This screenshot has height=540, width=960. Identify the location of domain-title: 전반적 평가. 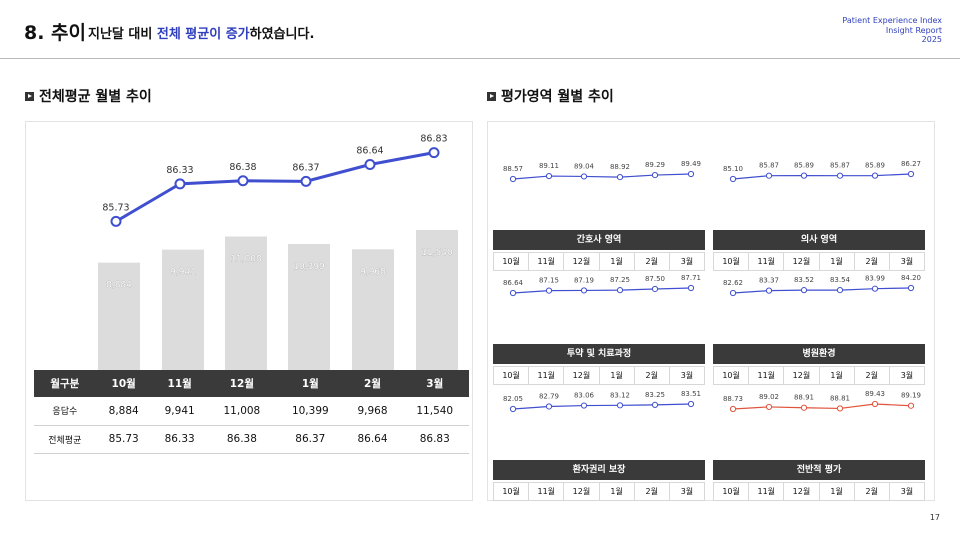
(819, 470).